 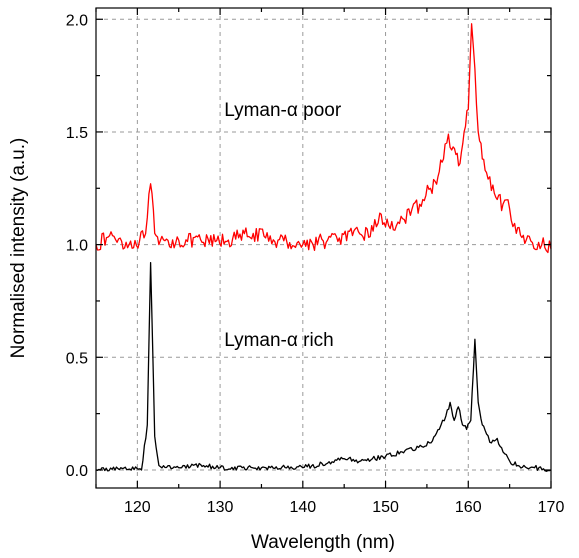 What do you see at coordinates (283, 225) in the screenshot?
I see `annotations: Lyman-α poor Lyman-α rich` at bounding box center [283, 225].